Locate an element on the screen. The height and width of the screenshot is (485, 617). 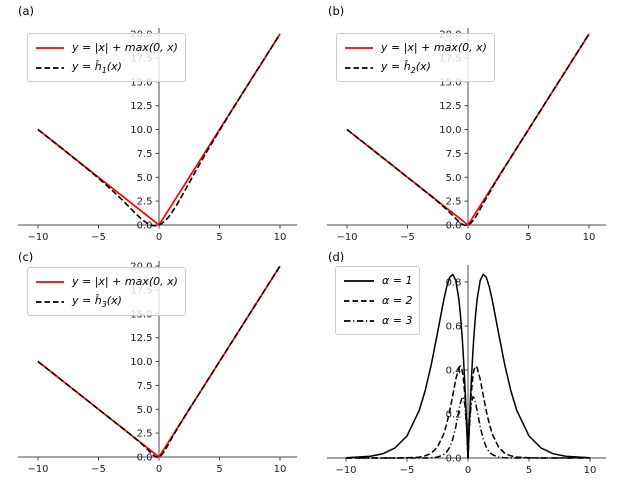
y-tick-label: 0.6 is located at coordinates (454, 327).